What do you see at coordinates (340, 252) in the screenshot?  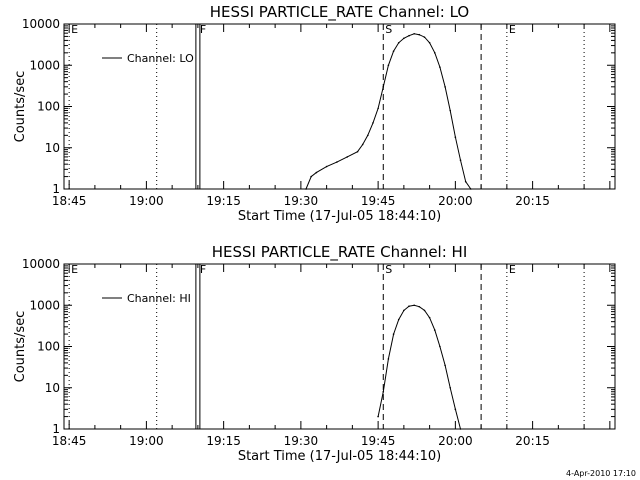 I see `chart-title: HESSI PARTICLE_RATE Channel: HI` at bounding box center [340, 252].